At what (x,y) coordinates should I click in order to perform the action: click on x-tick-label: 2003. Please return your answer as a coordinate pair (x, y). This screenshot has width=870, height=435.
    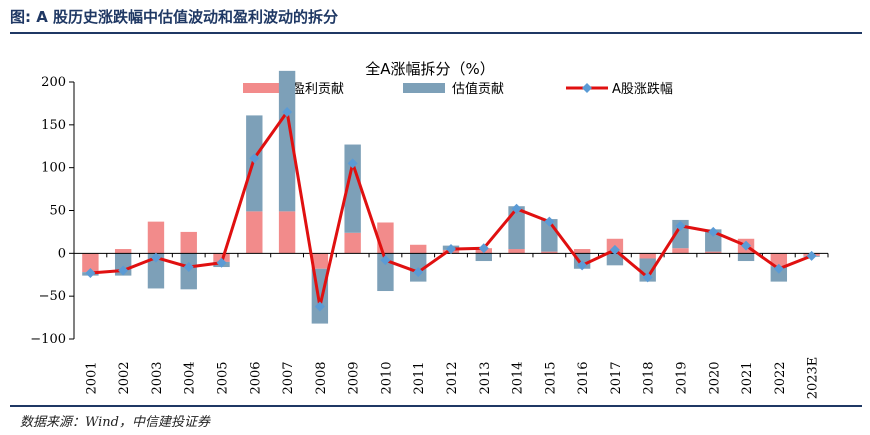
    Looking at the image, I should click on (157, 377).